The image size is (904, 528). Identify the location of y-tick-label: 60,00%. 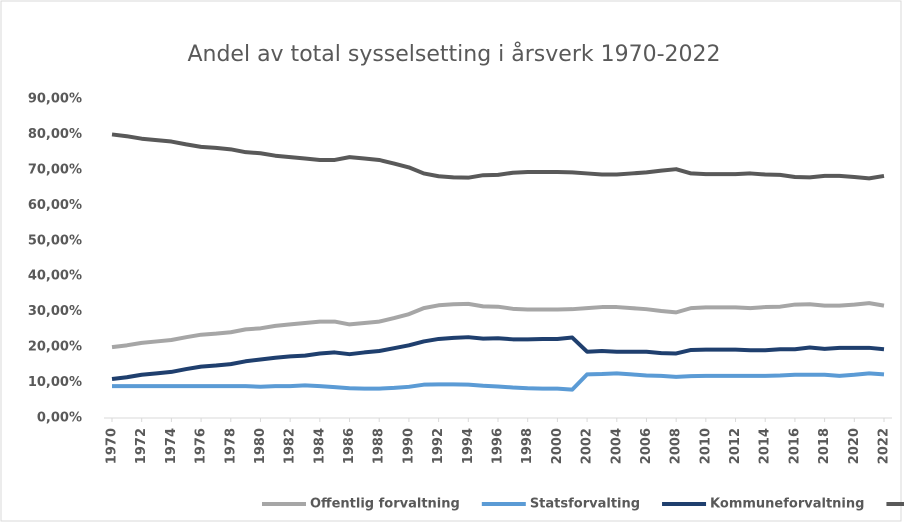
(55, 205).